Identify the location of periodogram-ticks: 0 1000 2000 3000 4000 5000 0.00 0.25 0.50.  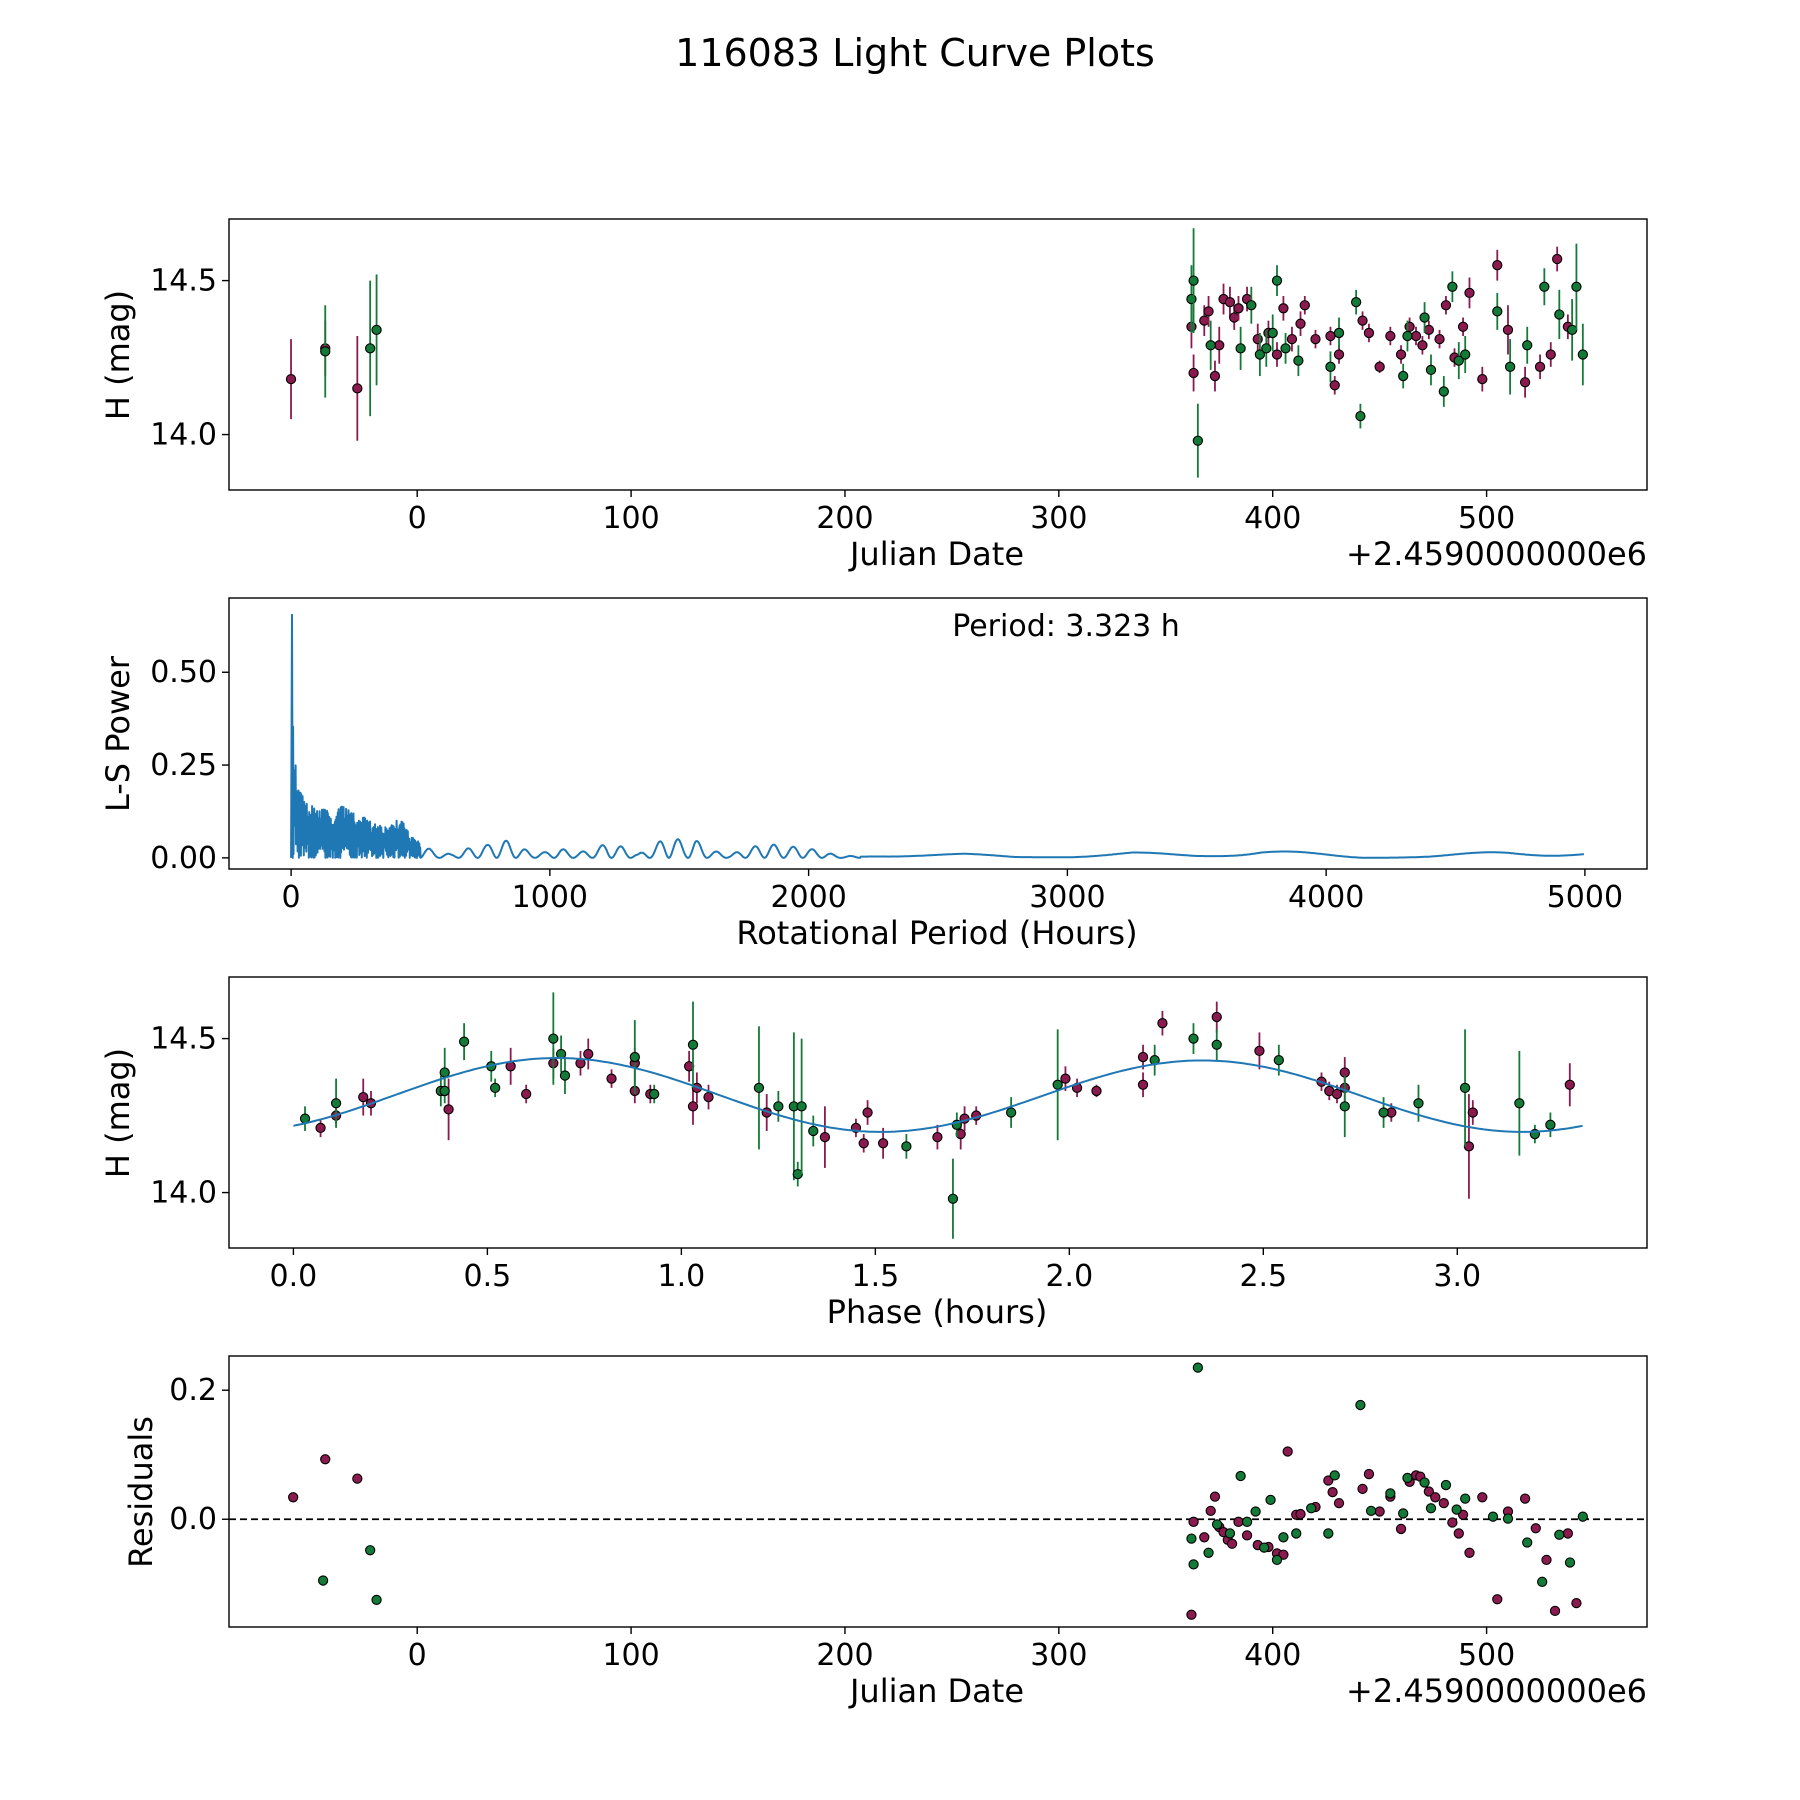
(886, 785).